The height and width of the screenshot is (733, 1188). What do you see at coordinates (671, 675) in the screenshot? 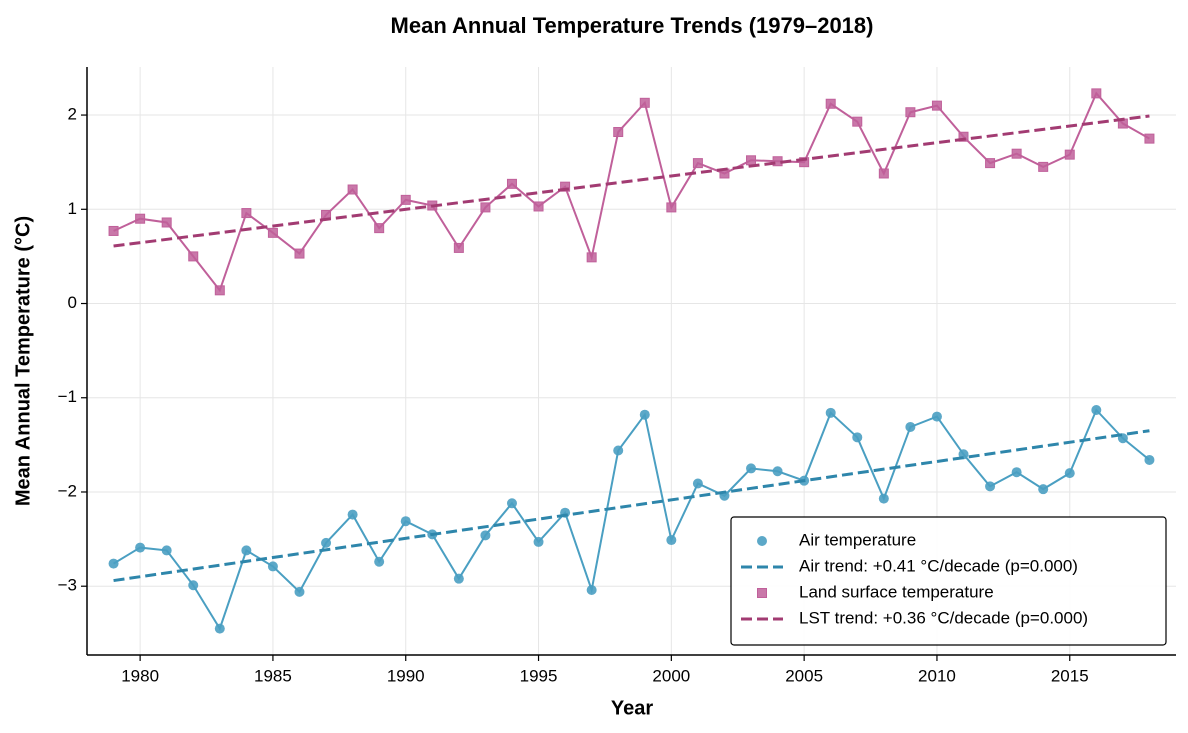
I see `x-tick-label: 2000` at bounding box center [671, 675].